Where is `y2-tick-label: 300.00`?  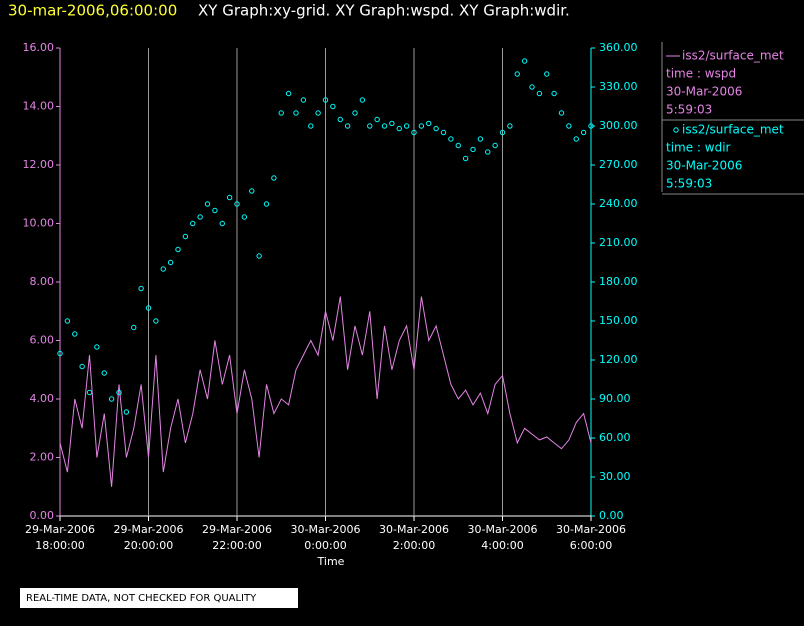
y2-tick-label: 300.00 is located at coordinates (618, 125).